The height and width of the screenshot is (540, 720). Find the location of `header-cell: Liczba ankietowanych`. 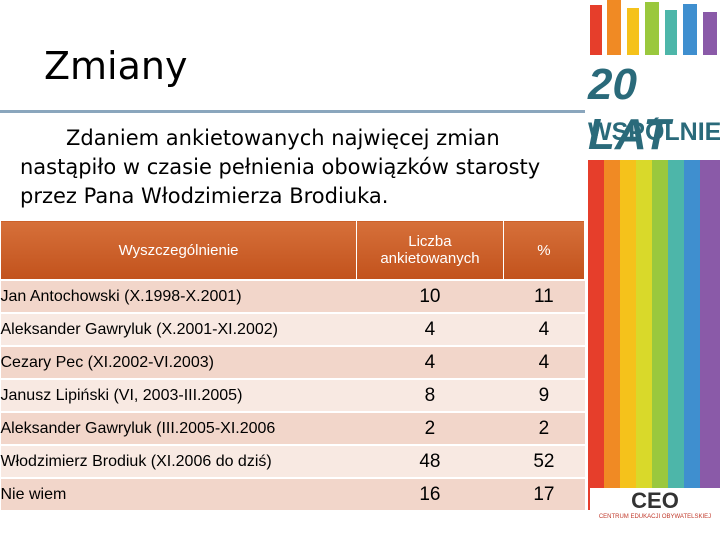

header-cell: Liczba ankietowanych is located at coordinates (430, 250).